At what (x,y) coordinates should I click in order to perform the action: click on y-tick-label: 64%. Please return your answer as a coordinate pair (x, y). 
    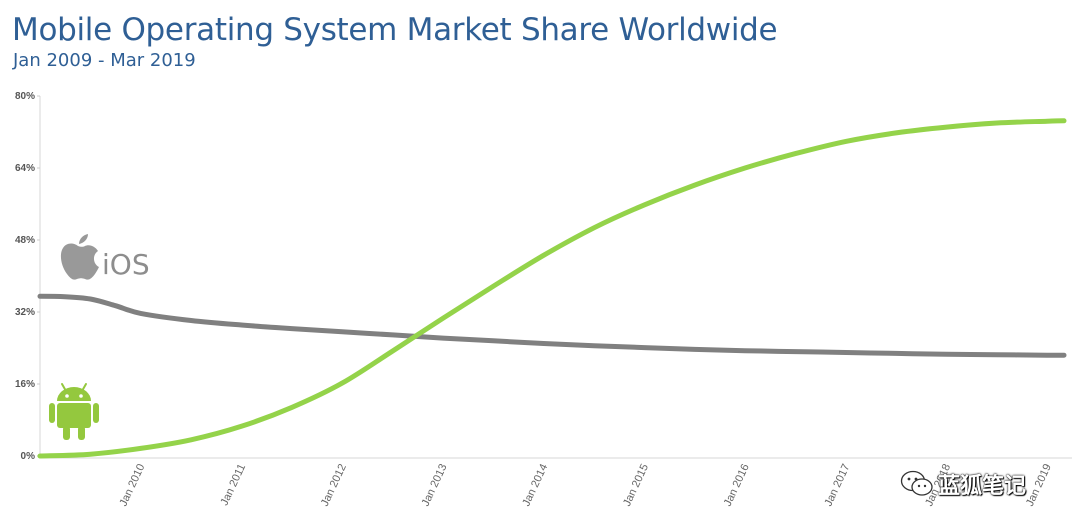
    Looking at the image, I should click on (25, 168).